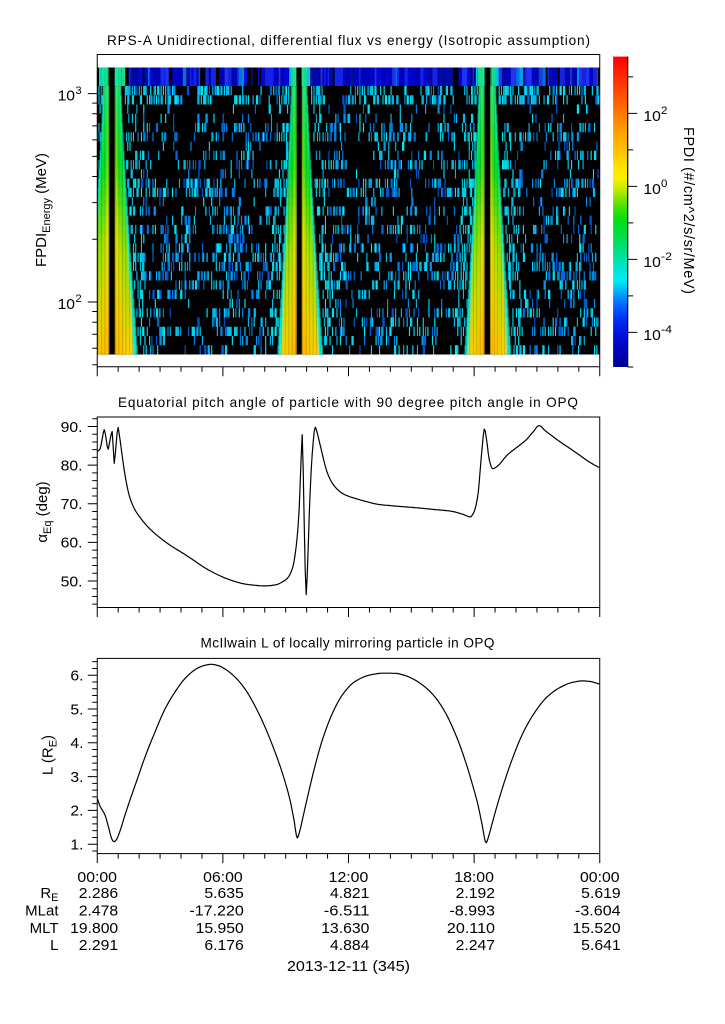 The image size is (725, 1024). What do you see at coordinates (76, 709) in the screenshot?
I see `svg-text: 5.` at bounding box center [76, 709].